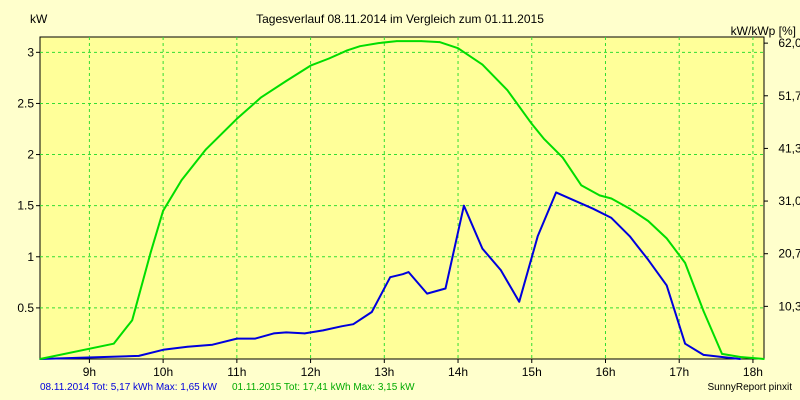 This screenshot has height=400, width=800. I want to click on x-tick-label: 9h, so click(89, 372).